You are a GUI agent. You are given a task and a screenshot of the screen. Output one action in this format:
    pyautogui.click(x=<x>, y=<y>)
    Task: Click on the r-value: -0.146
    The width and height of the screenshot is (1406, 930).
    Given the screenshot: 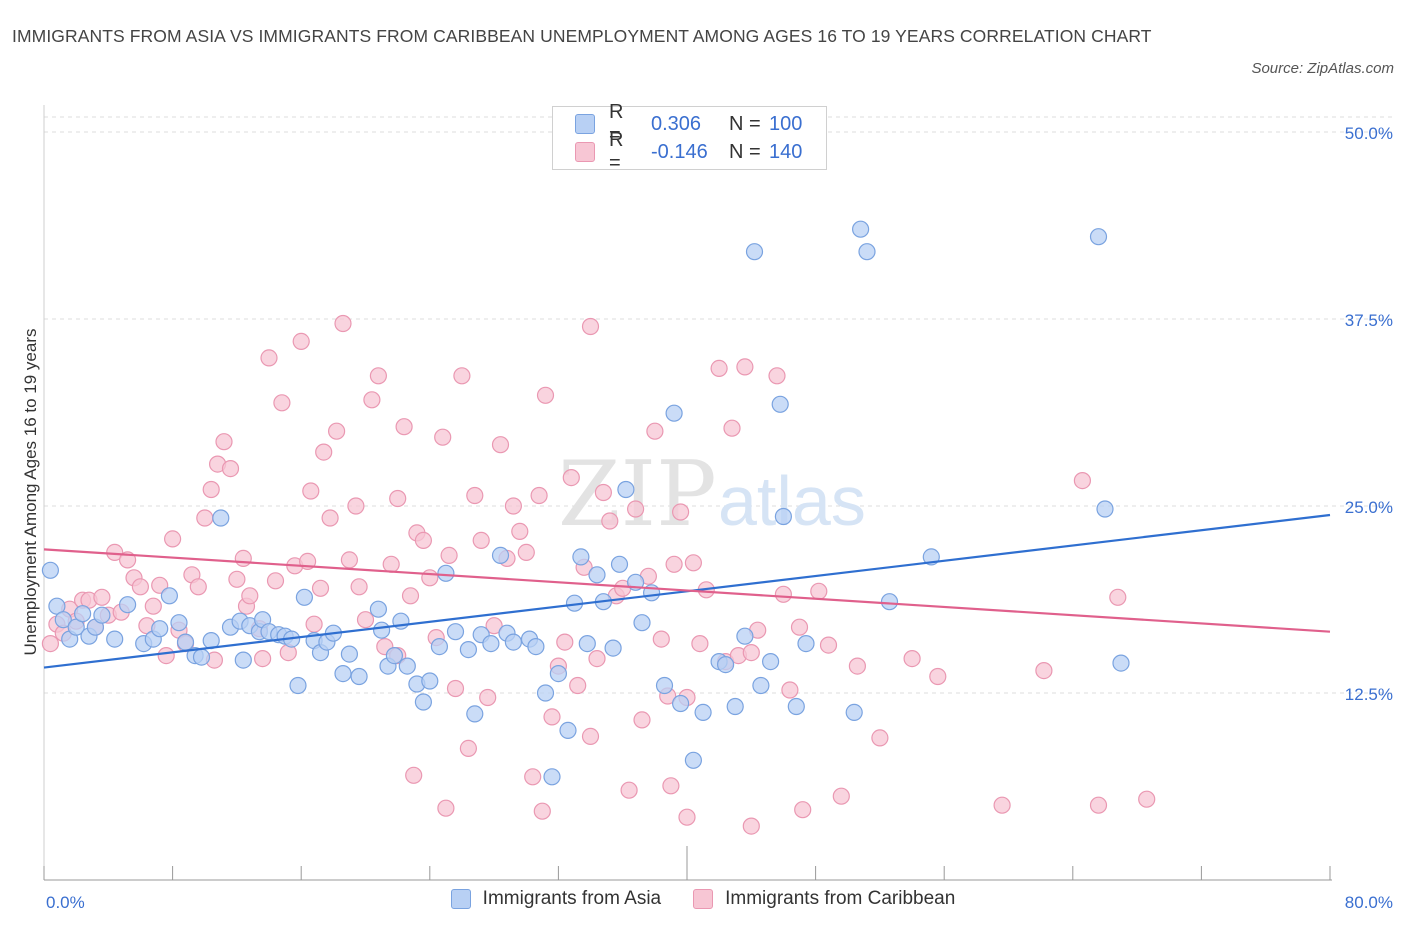 What is the action you would take?
    pyautogui.click(x=679, y=151)
    